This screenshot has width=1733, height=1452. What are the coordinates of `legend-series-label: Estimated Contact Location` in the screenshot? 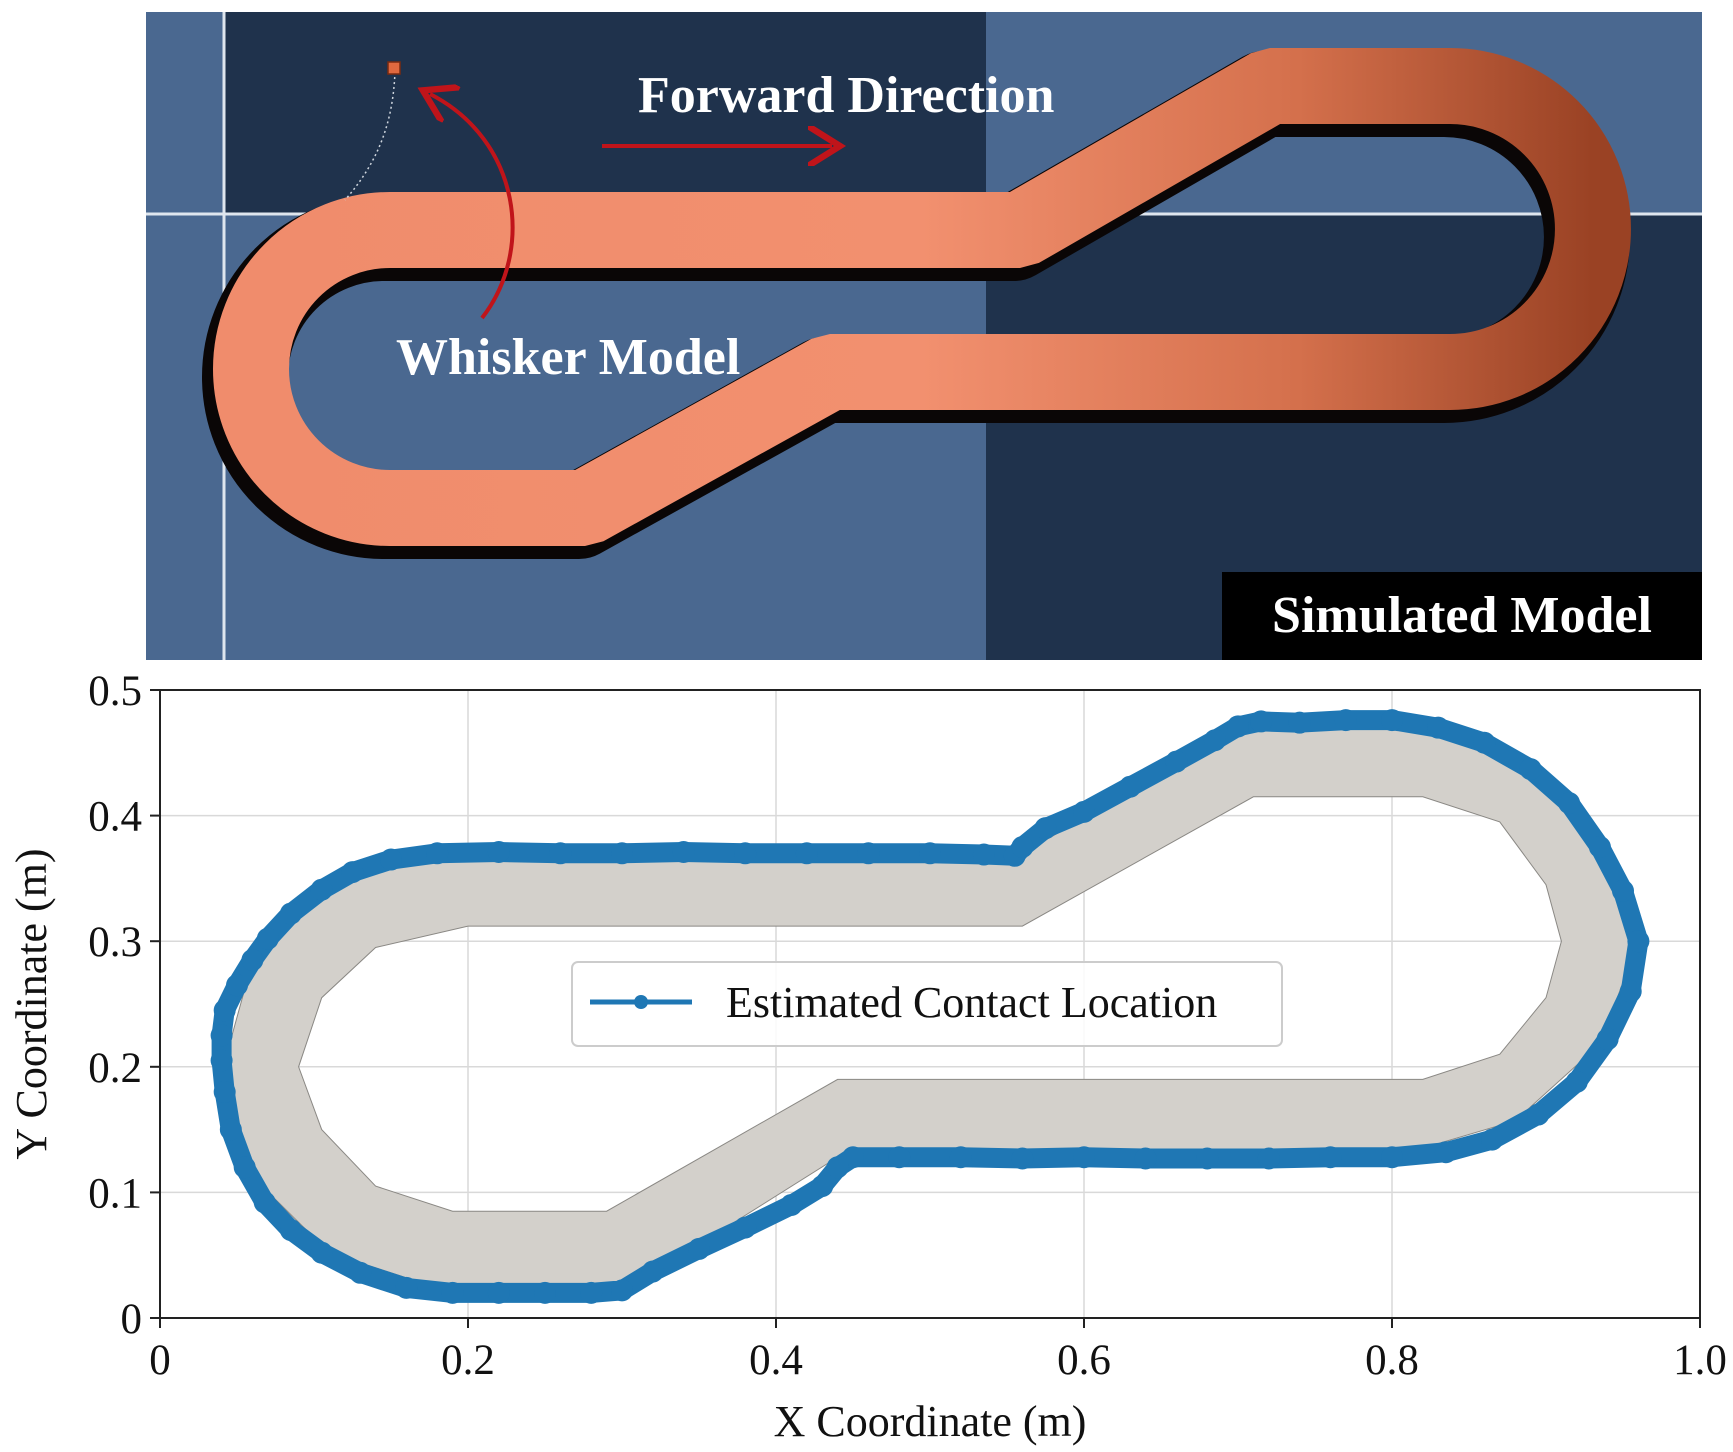 It's located at (971, 1002).